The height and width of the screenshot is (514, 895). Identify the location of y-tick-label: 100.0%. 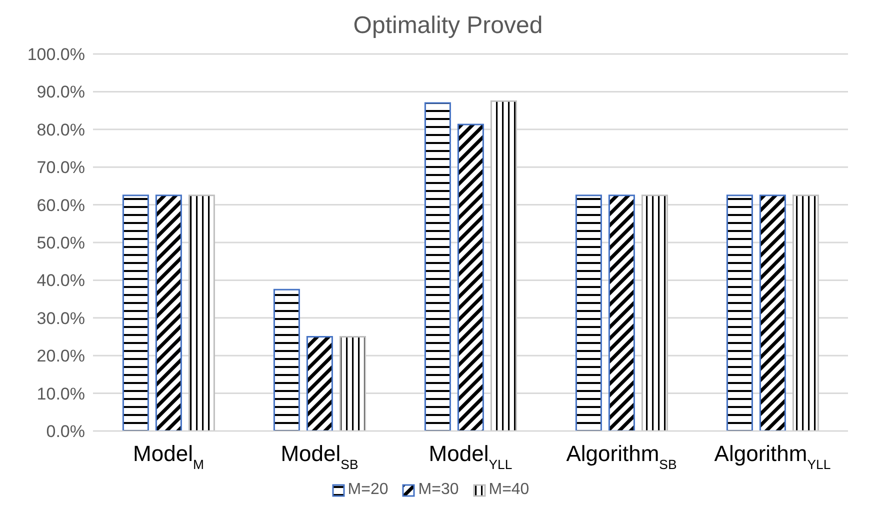
(56, 54).